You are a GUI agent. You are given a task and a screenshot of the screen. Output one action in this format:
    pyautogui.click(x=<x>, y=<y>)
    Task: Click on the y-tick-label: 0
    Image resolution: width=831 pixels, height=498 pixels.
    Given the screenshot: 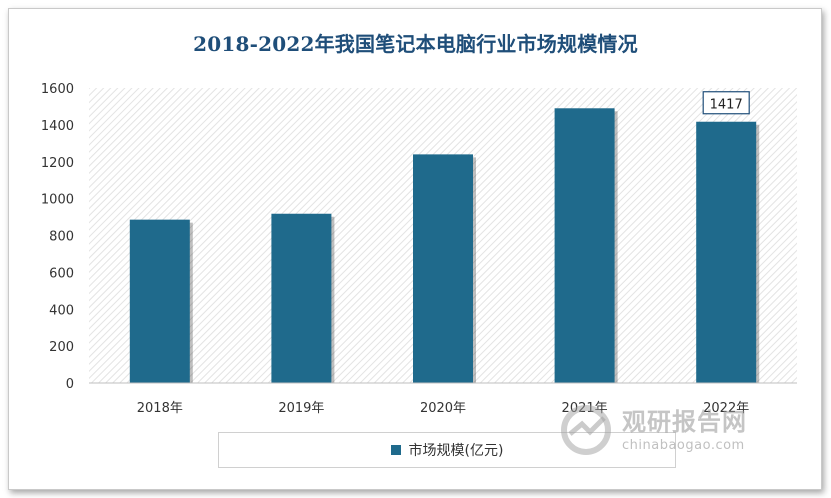 What is the action you would take?
    pyautogui.click(x=70, y=384)
    